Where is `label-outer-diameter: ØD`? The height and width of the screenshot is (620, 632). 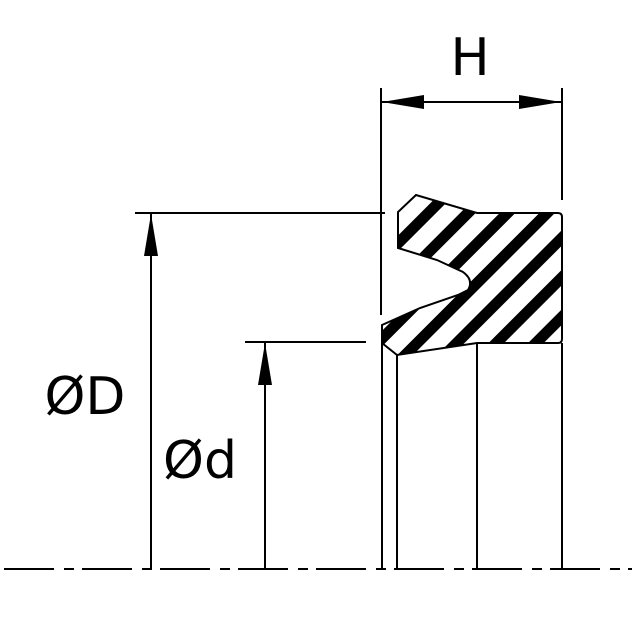
label-outer-diameter: ØD is located at coordinates (85, 397).